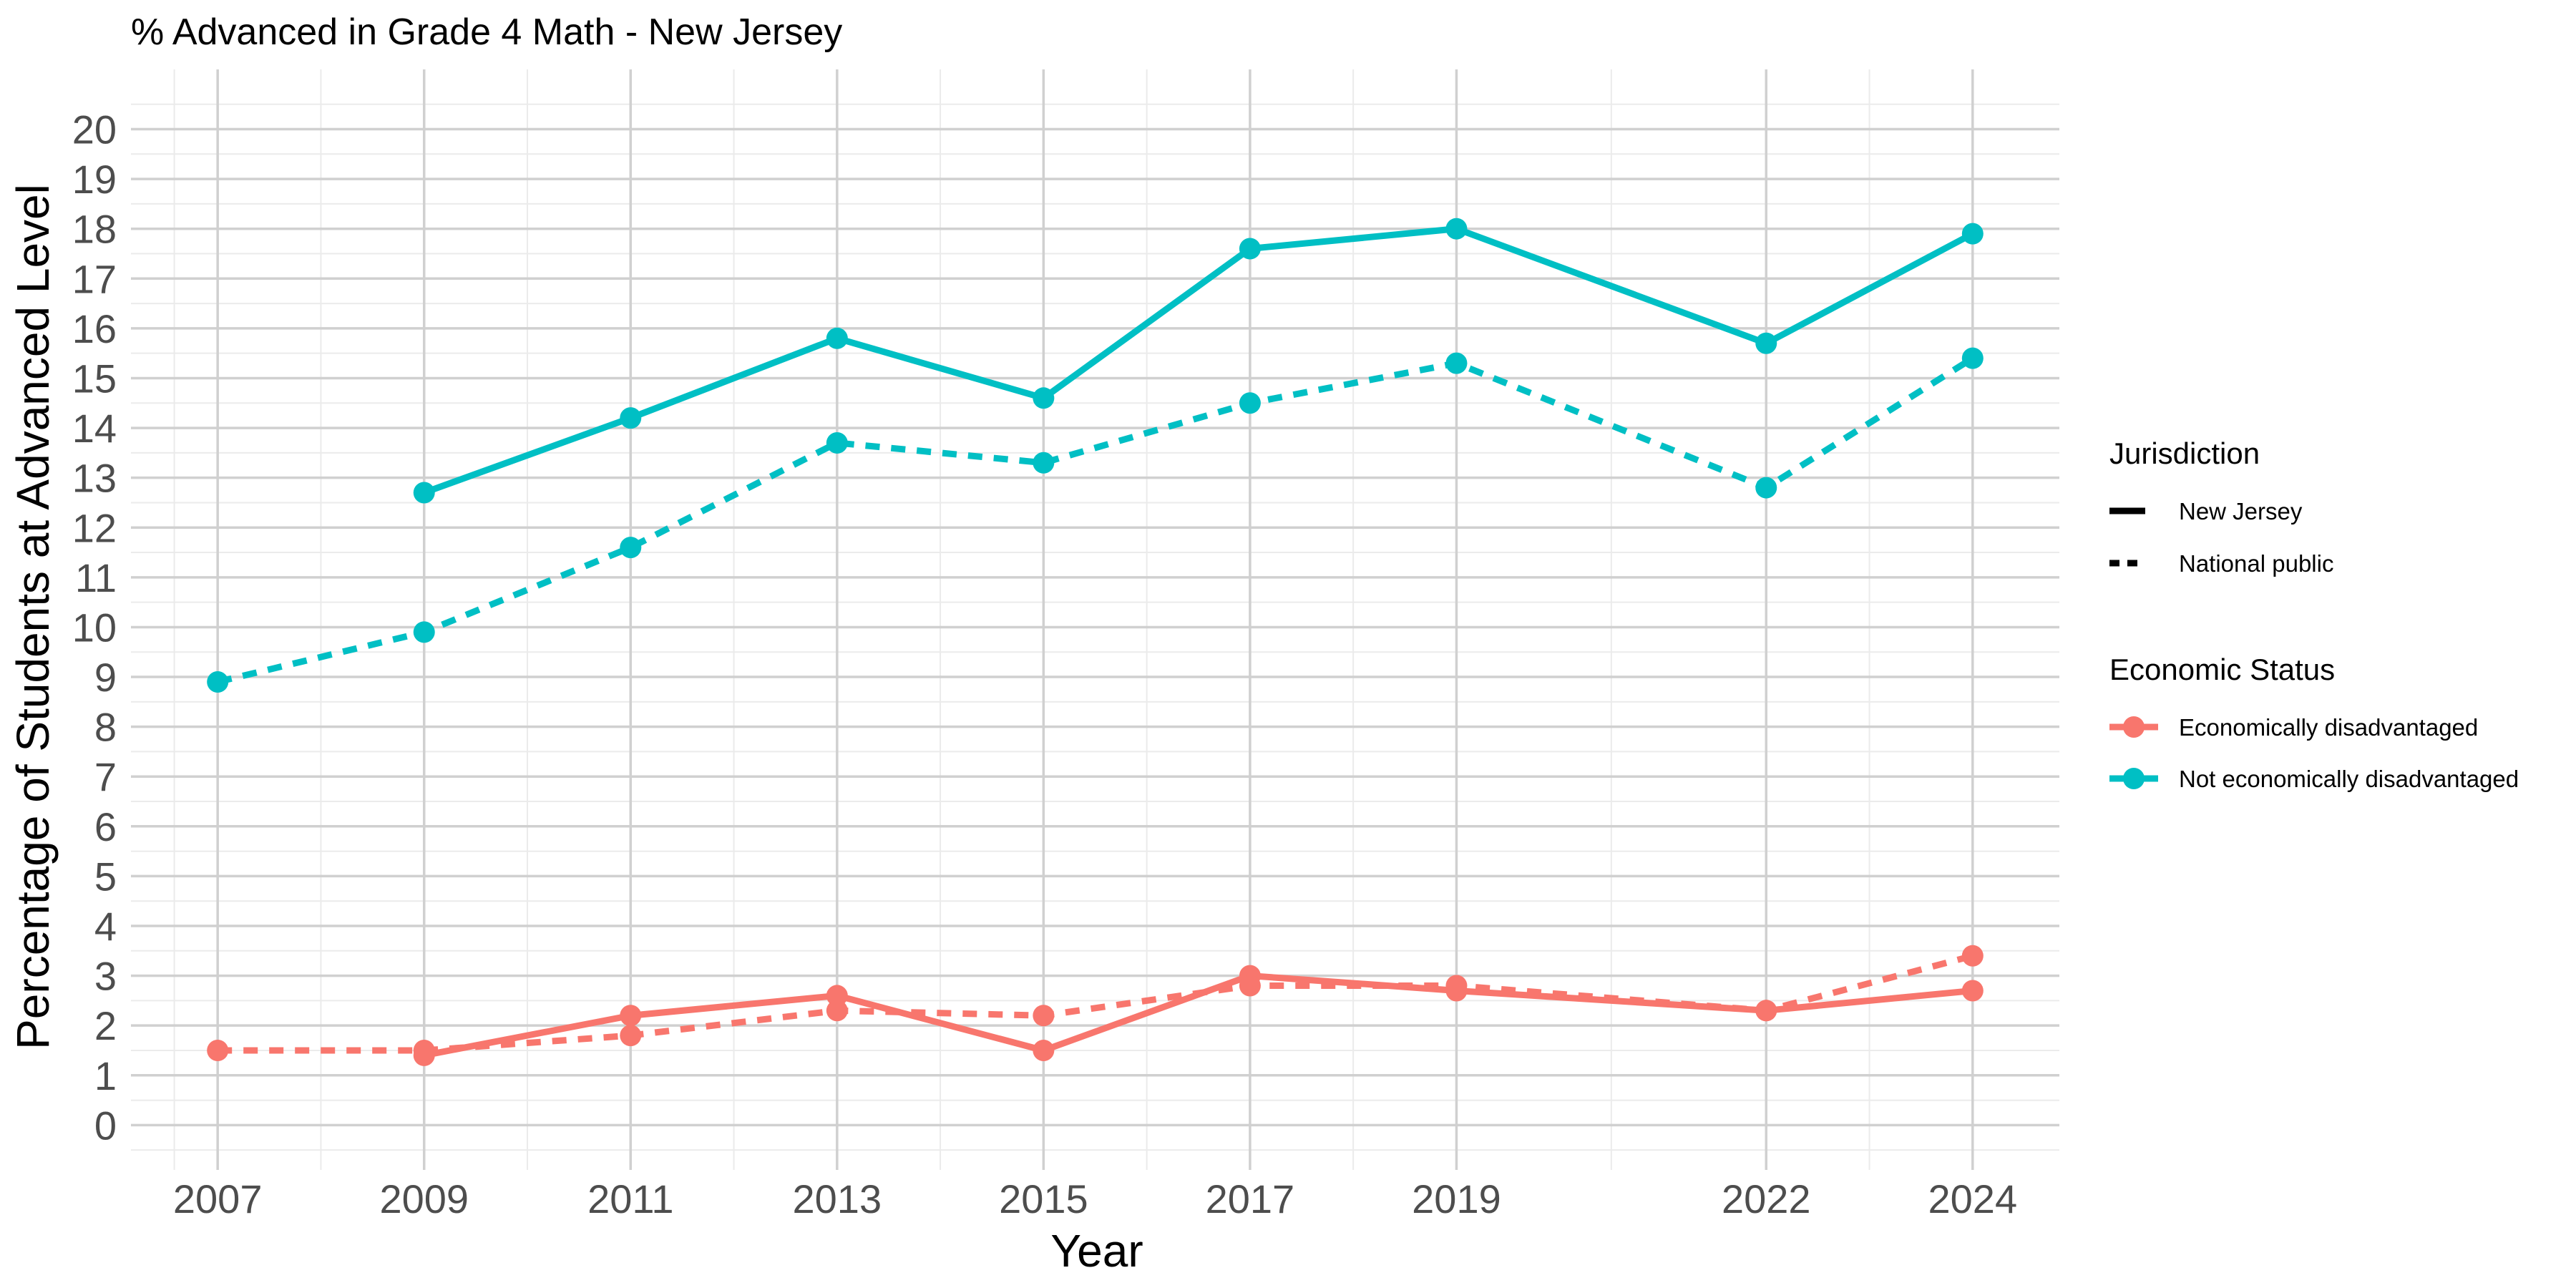  Describe the element at coordinates (94, 378) in the screenshot. I see `y-tick-label: 15` at that location.